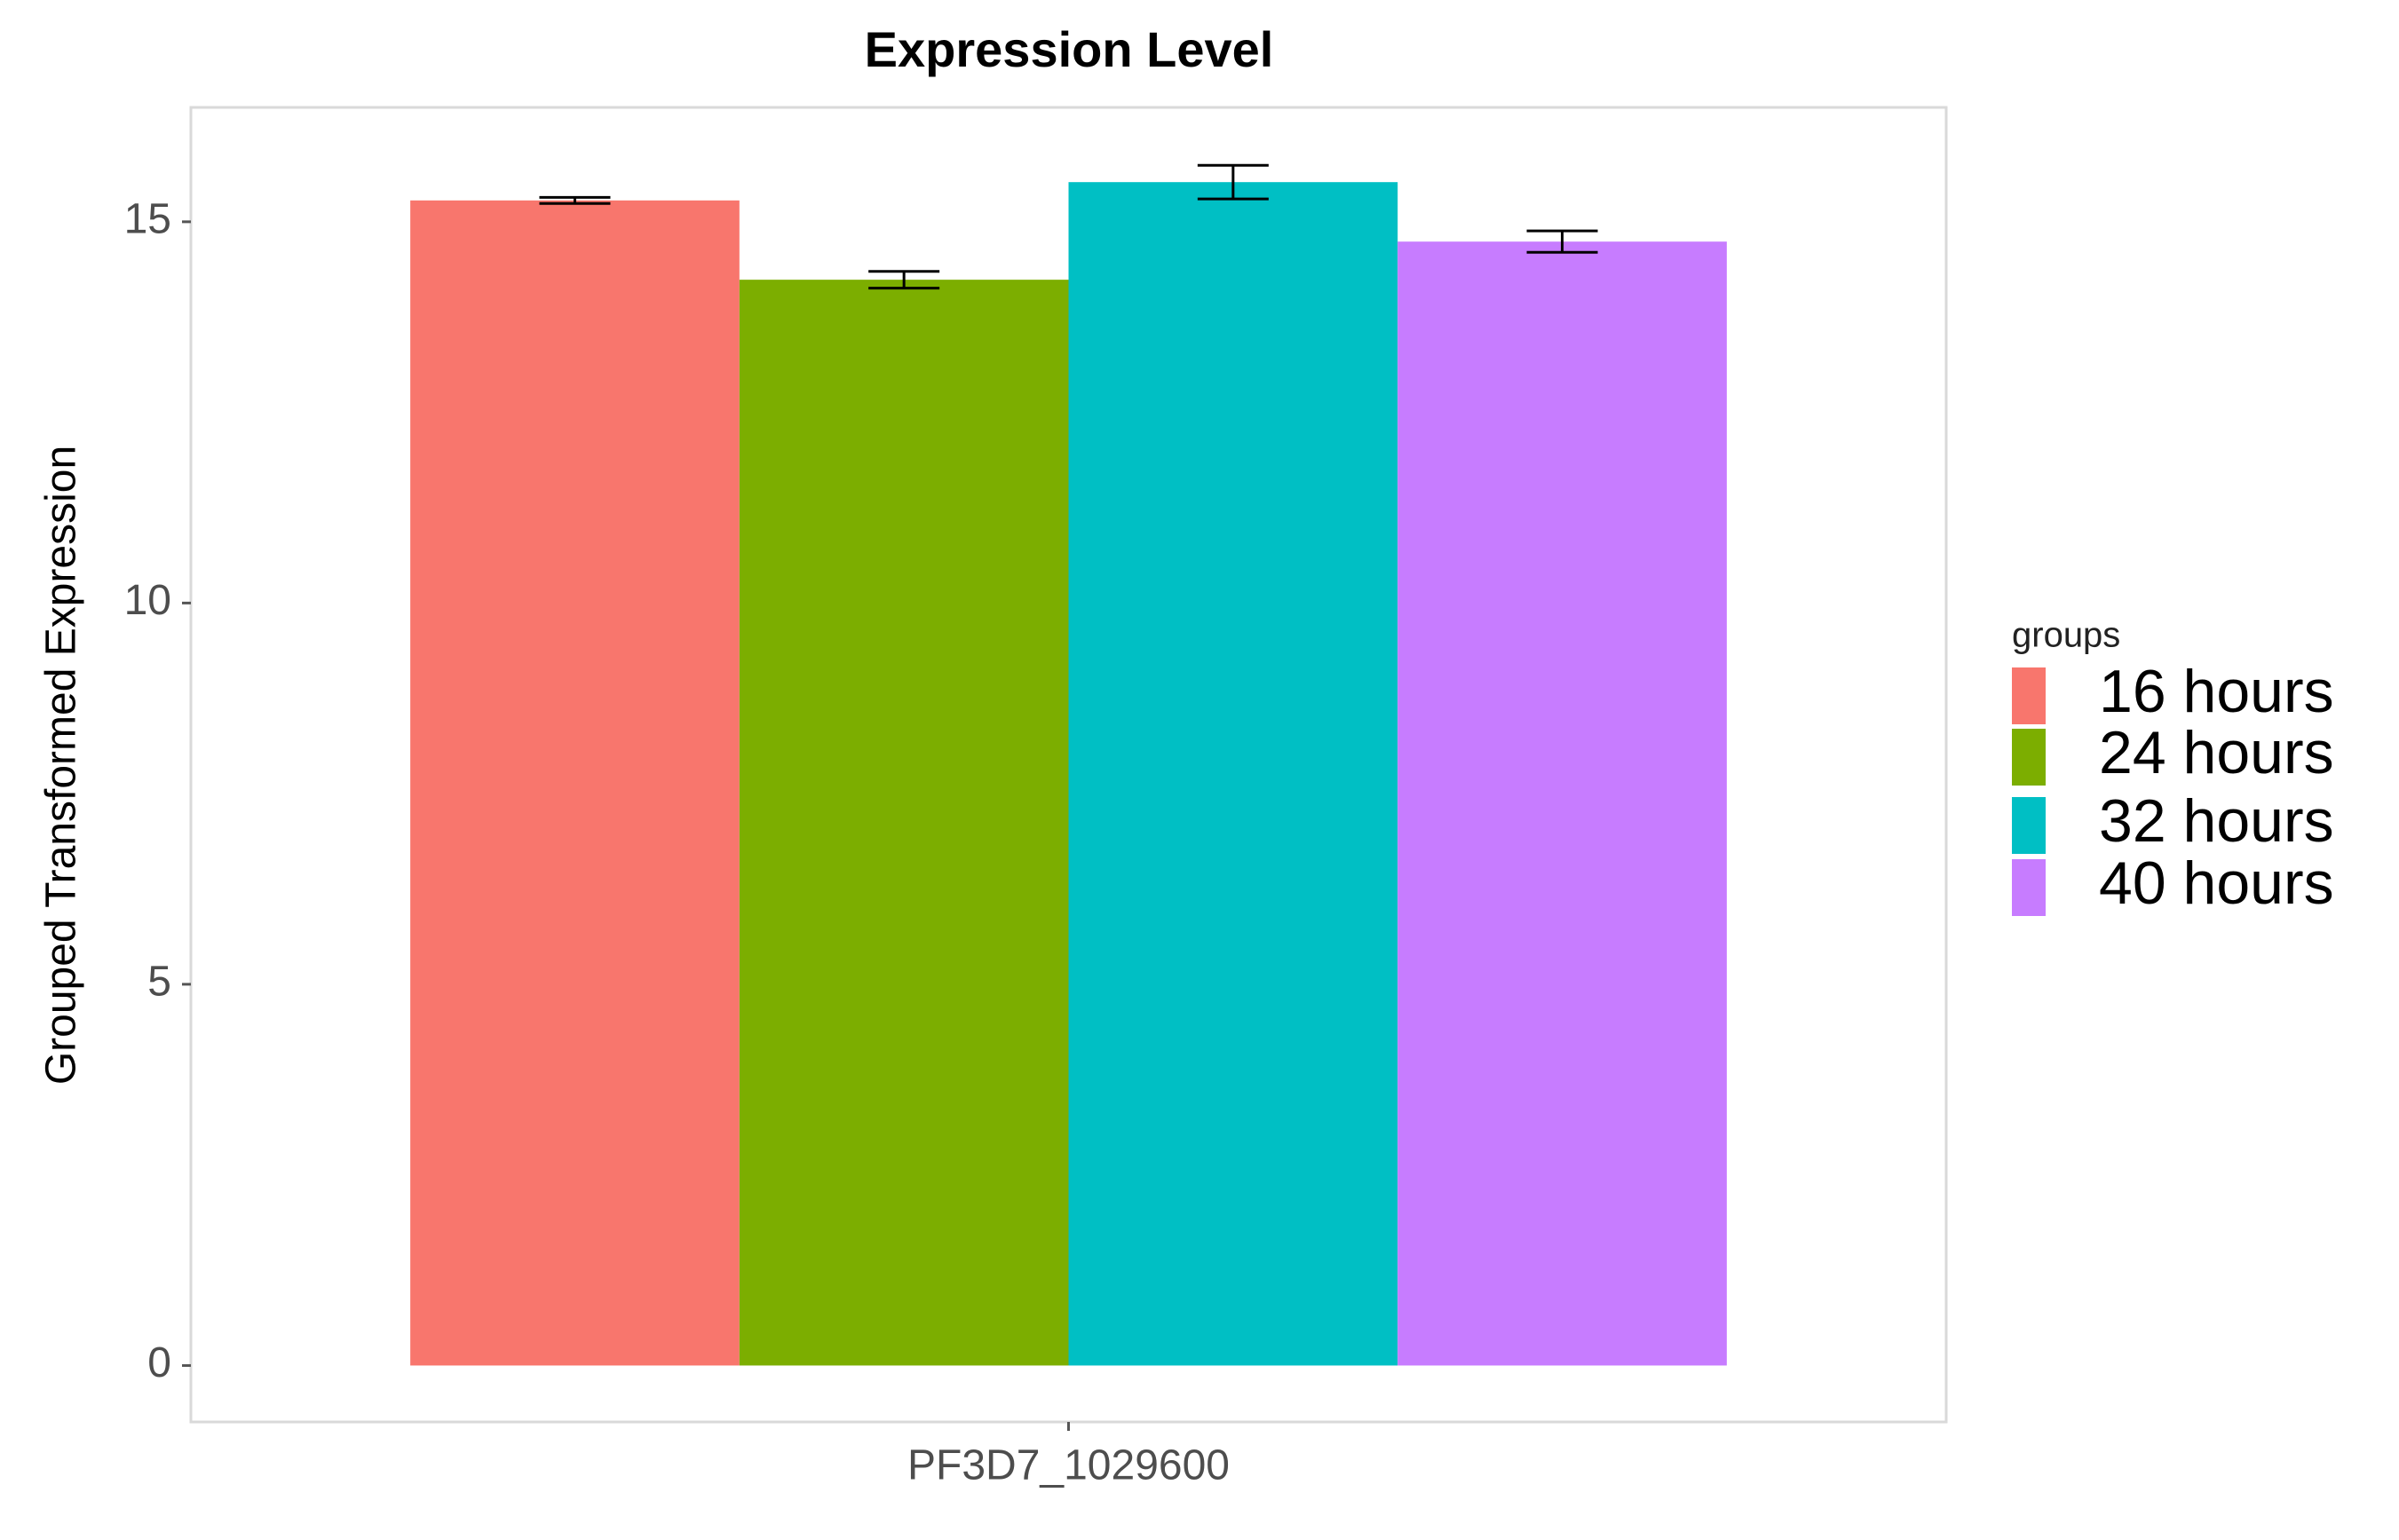  What do you see at coordinates (147, 219) in the screenshot?
I see `y-tick-label: 15` at bounding box center [147, 219].